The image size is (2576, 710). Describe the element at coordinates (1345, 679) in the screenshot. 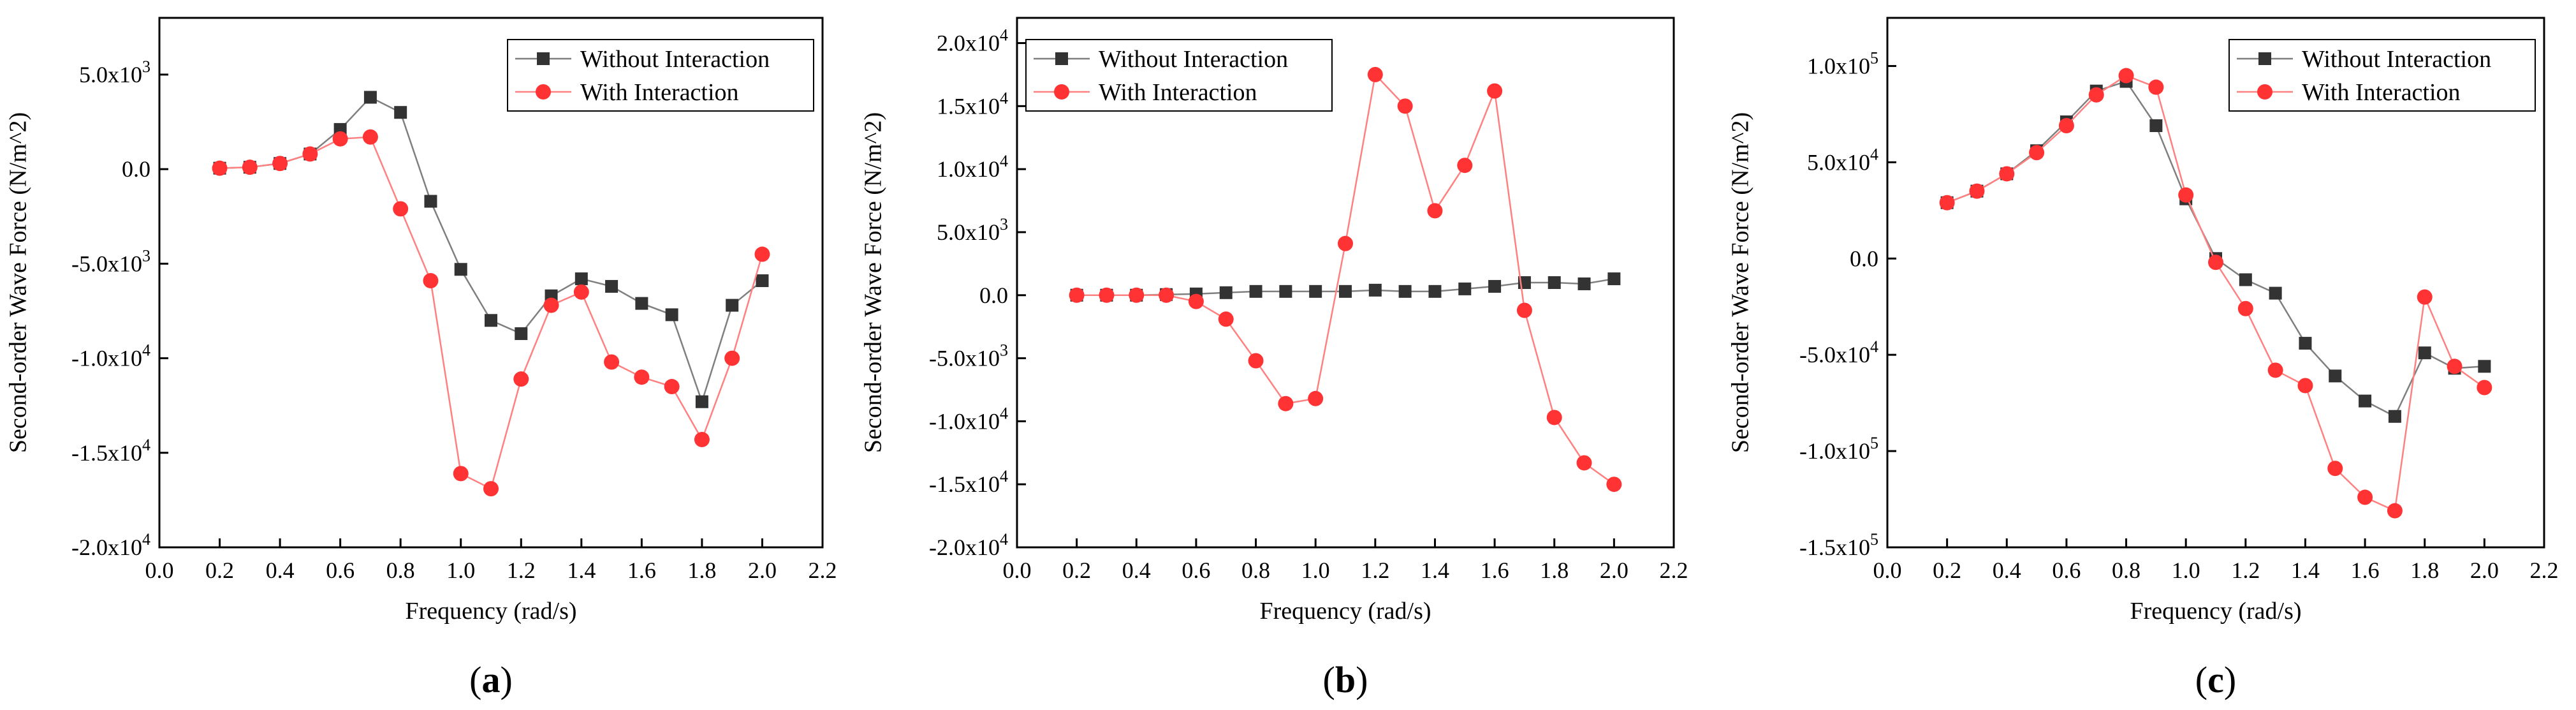

I see `panel-label: (b)` at that location.